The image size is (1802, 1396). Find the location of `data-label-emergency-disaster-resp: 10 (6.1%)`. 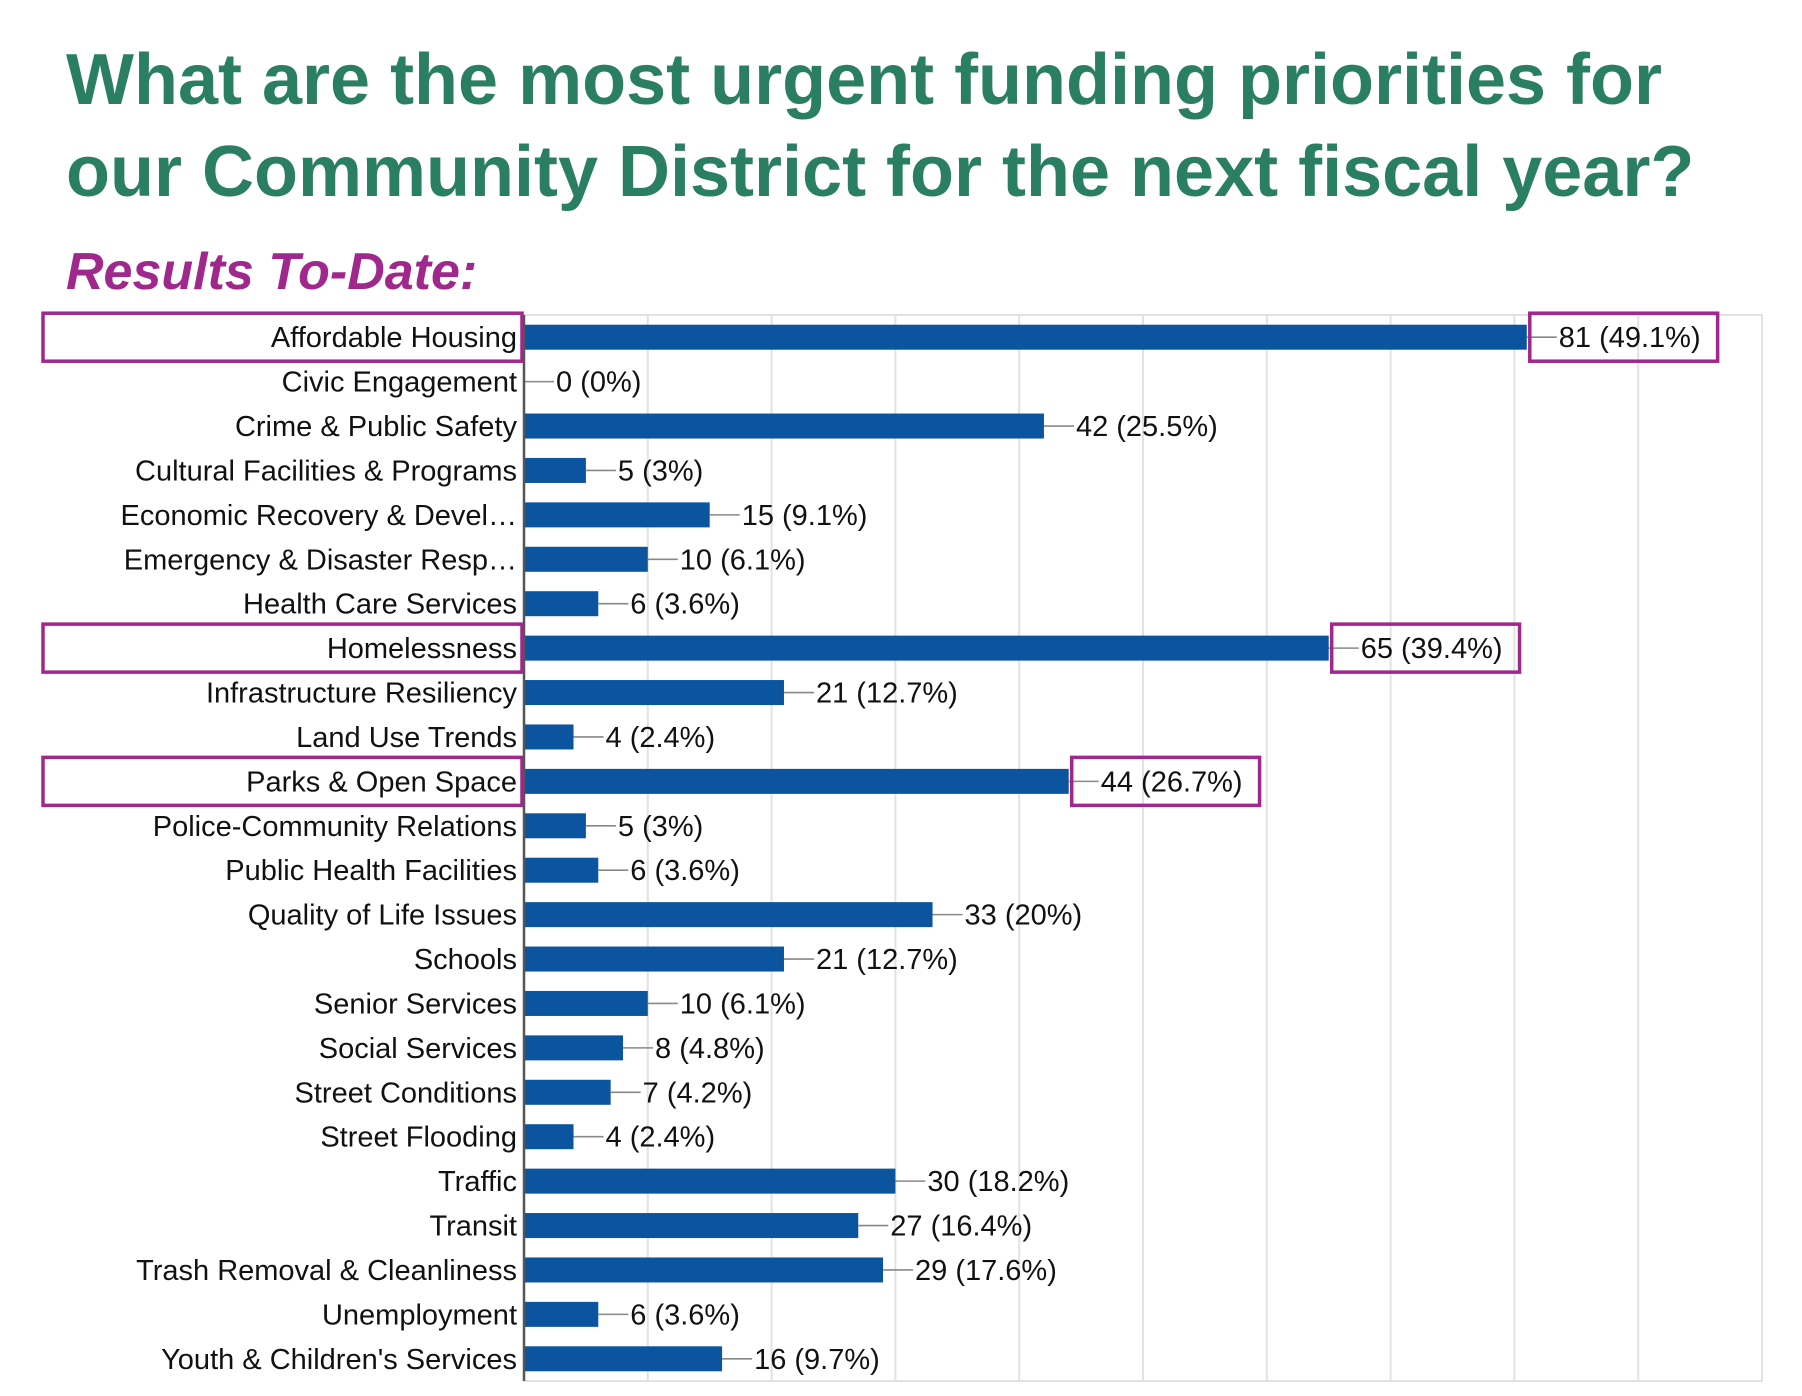

data-label-emergency-disaster-resp: 10 (6.1%) is located at coordinates (743, 560).